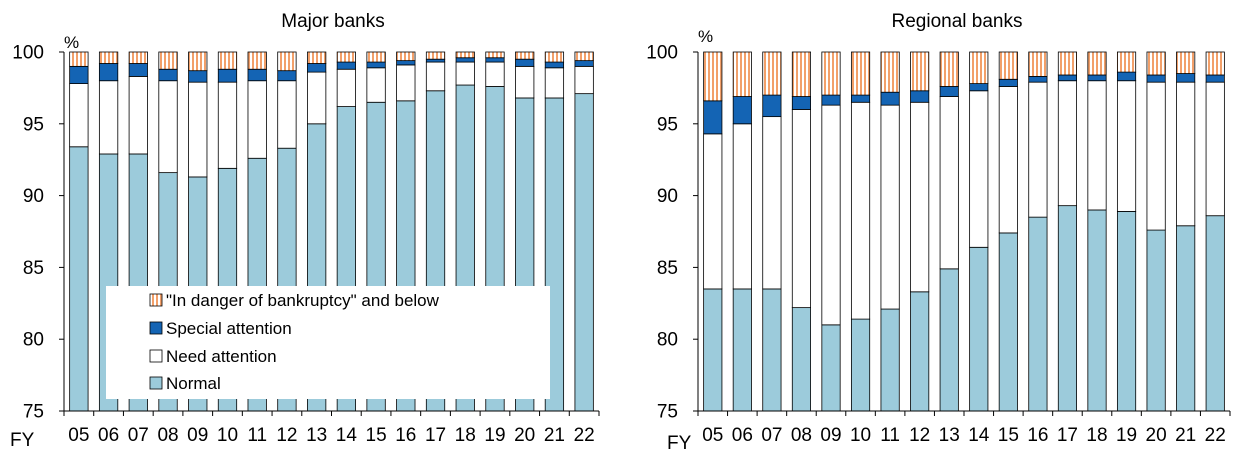 This screenshot has height=453, width=1238. What do you see at coordinates (28, 53) in the screenshot?
I see `y-tick-label: 100` at bounding box center [28, 53].